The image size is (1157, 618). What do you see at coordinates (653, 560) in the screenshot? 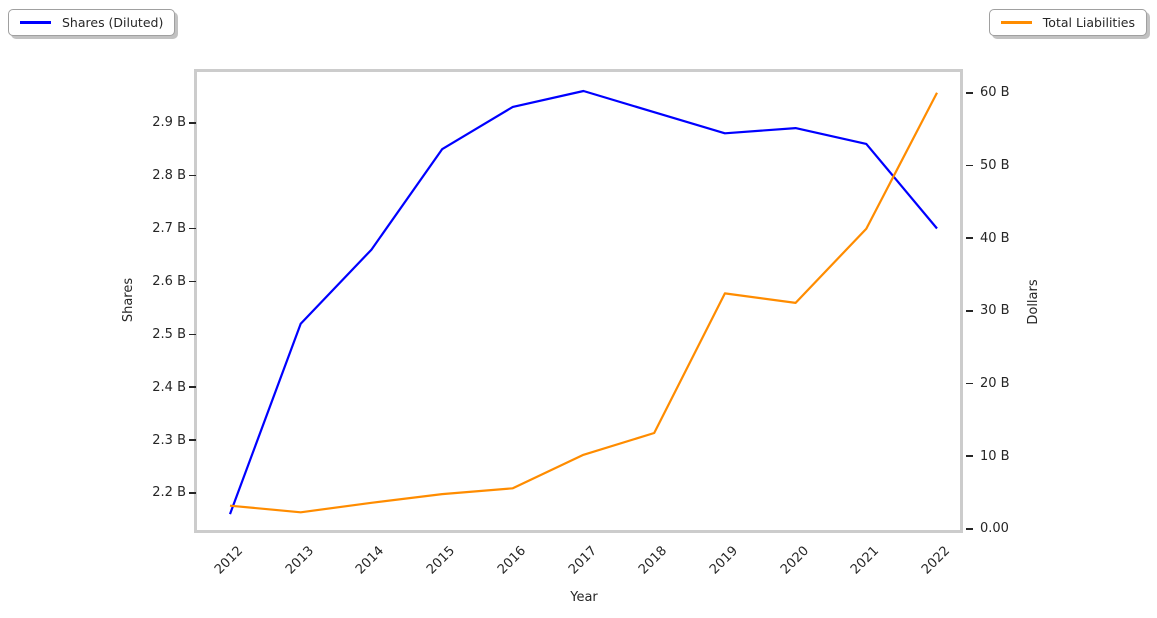
I see `x-tick-label: 2018` at bounding box center [653, 560].